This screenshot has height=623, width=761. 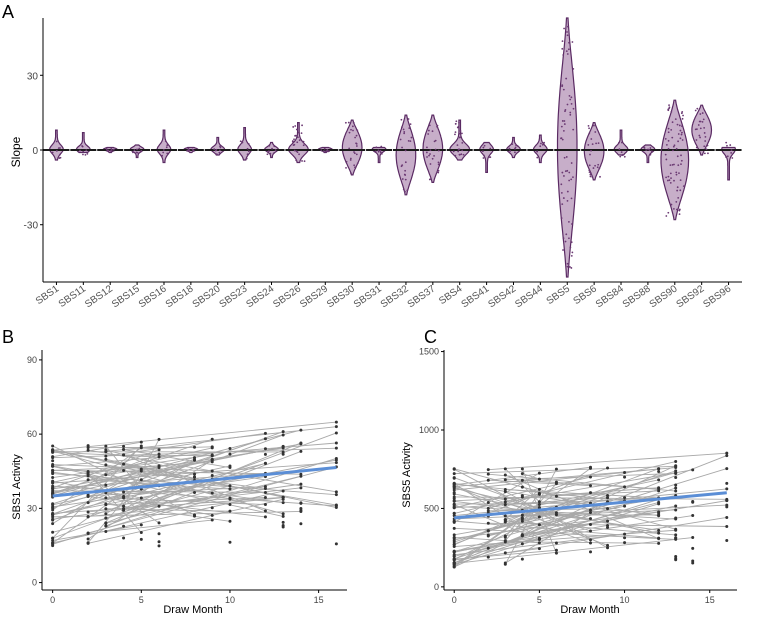 I want to click on panel-a-label: A, so click(x=8, y=12).